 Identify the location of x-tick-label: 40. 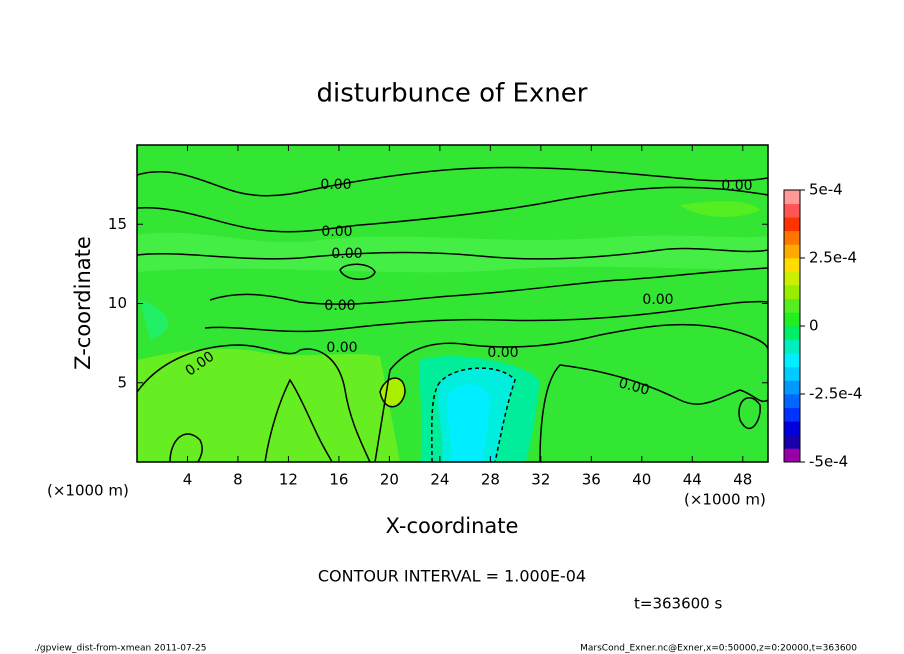
(641, 480).